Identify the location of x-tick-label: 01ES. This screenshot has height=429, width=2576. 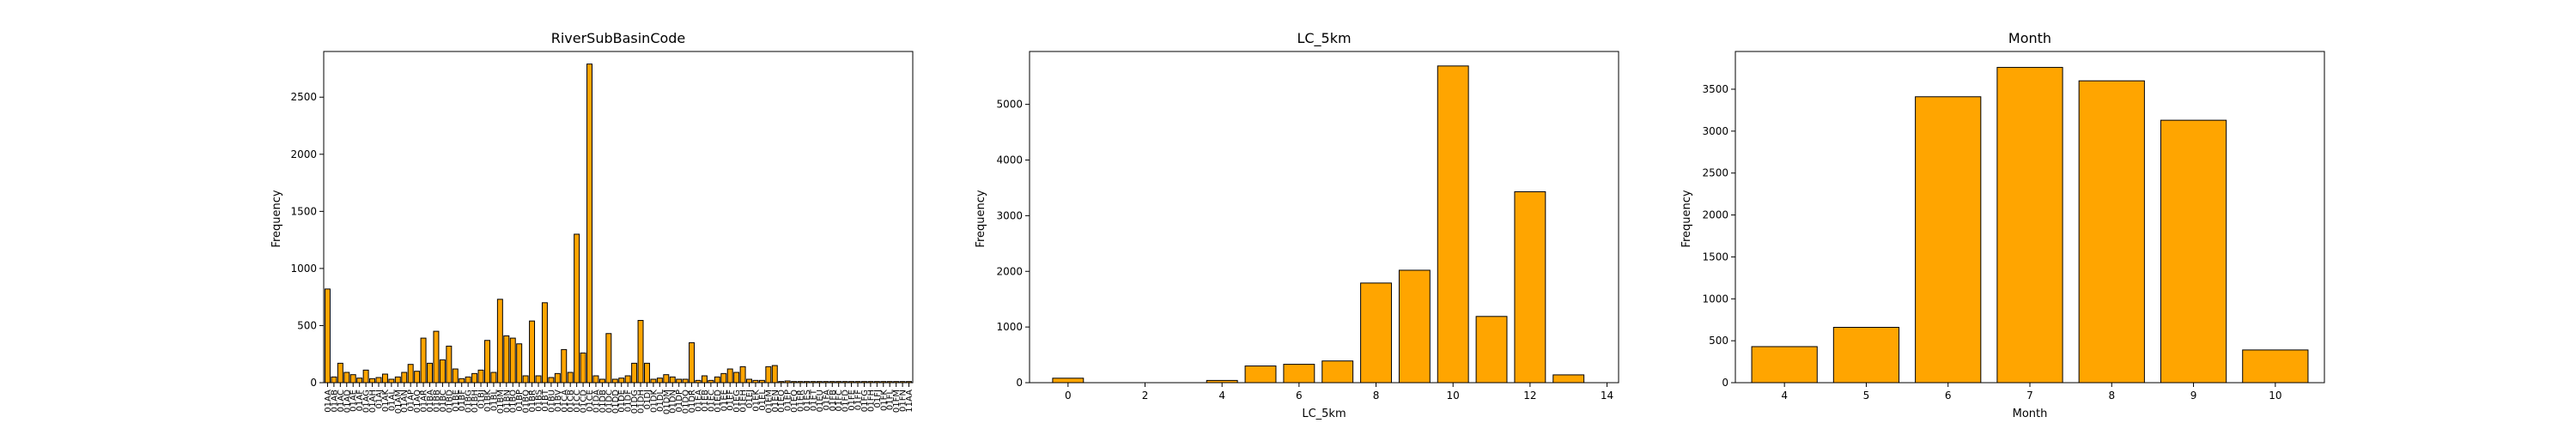
(808, 400).